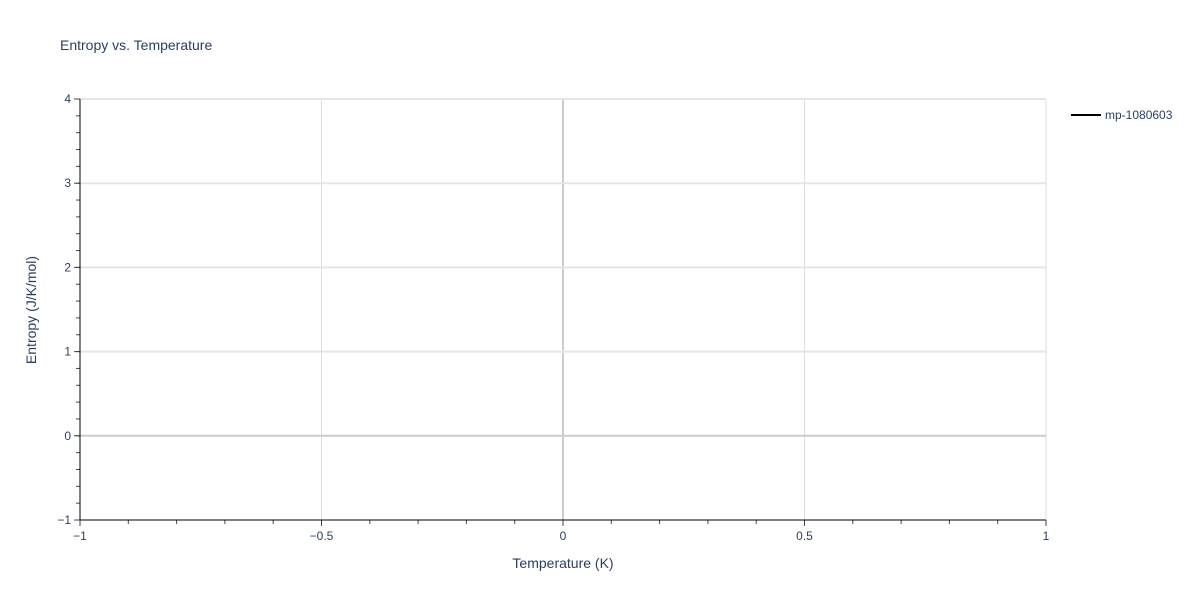 The image size is (1200, 600). I want to click on y-tick-label: 4, so click(67, 99).